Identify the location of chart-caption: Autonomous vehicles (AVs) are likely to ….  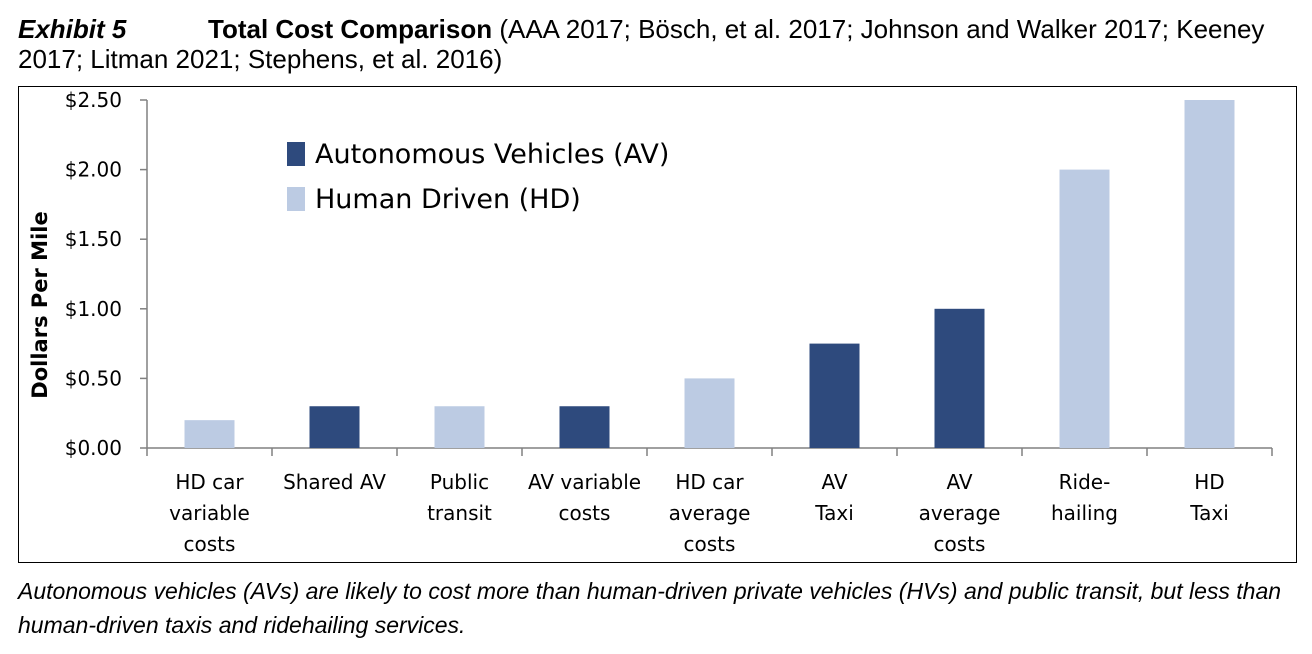
(650, 608).